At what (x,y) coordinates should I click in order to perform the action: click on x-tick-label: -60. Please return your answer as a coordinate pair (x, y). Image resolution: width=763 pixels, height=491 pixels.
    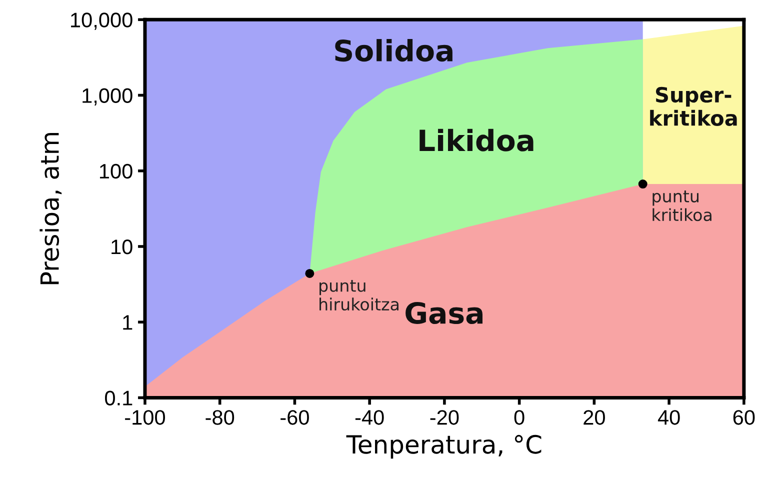
    Looking at the image, I should click on (294, 417).